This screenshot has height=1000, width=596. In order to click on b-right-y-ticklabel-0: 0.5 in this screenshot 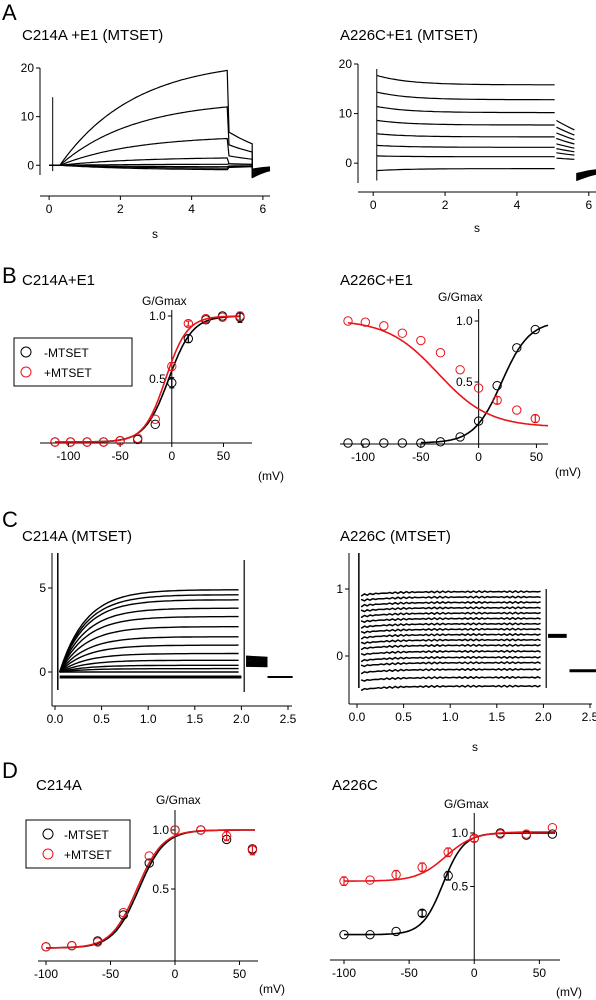, I will do `click(464, 382)`.